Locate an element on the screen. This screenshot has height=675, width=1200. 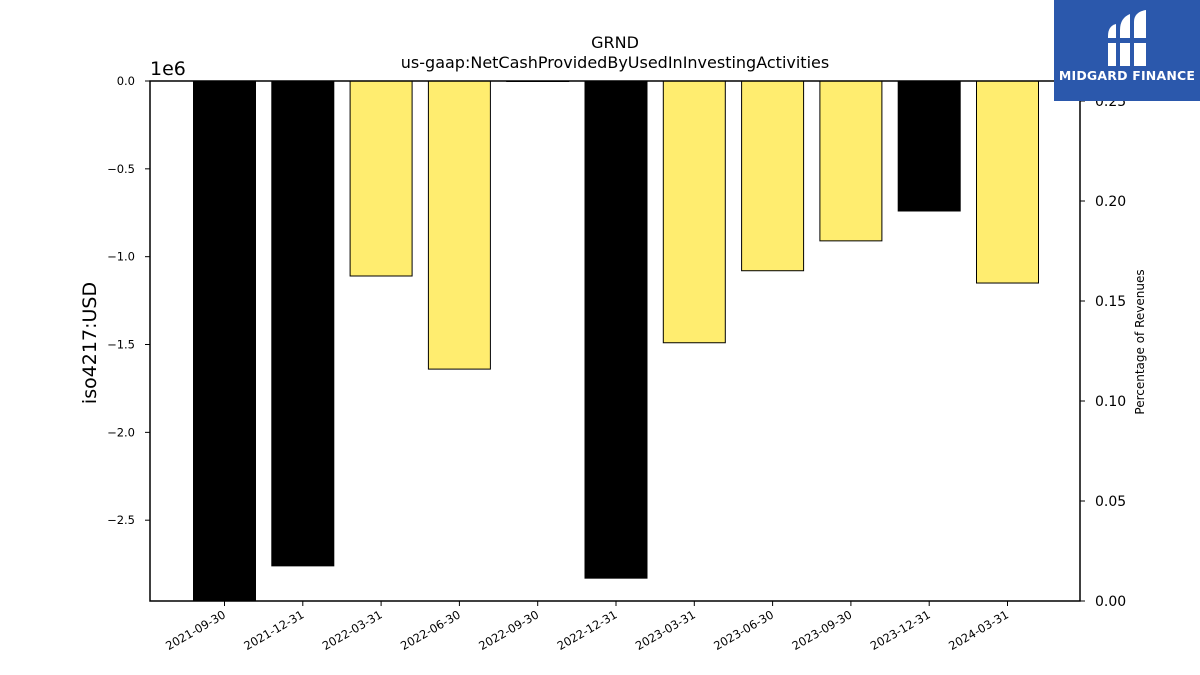
x-tick-label-2022-06-30: 2022-06-30 is located at coordinates (430, 630).